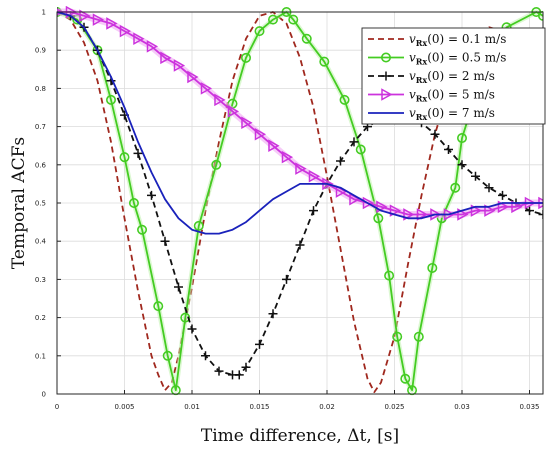 This screenshot has height=452, width=550. I want to click on x-axis-label: Time difference, Δt, [s], so click(300, 436).